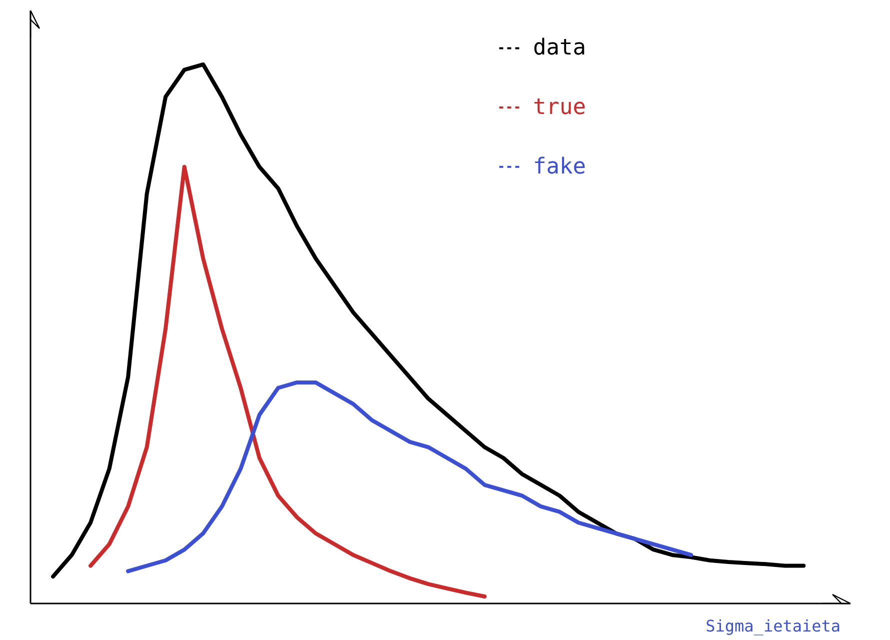 Image resolution: width=890 pixels, height=640 pixels. I want to click on legend-label: true, so click(559, 107).